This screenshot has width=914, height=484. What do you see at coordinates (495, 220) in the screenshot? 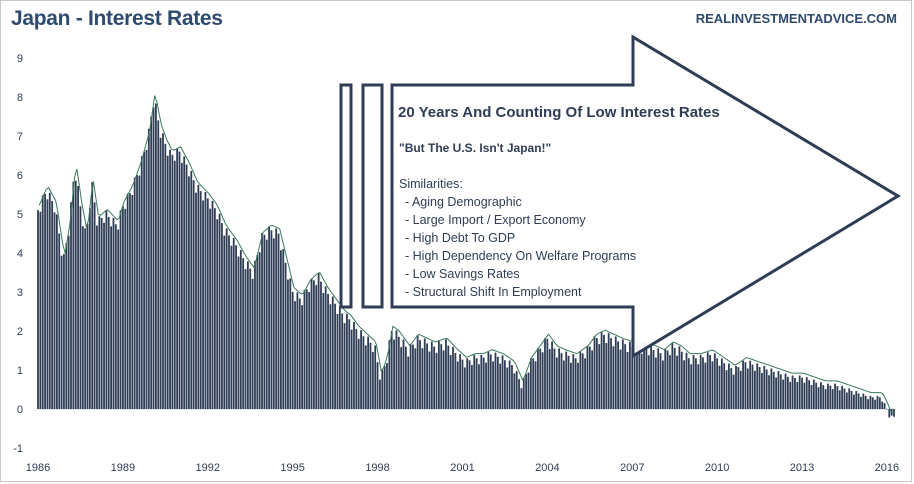
I see `annotation-item: - Large Import / Export Economy` at bounding box center [495, 220].